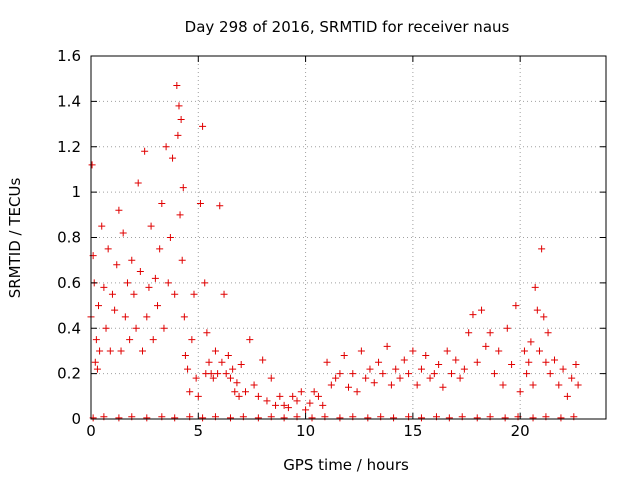 Image resolution: width=640 pixels, height=480 pixels. I want to click on y-tick-label: 1.6, so click(69, 56).